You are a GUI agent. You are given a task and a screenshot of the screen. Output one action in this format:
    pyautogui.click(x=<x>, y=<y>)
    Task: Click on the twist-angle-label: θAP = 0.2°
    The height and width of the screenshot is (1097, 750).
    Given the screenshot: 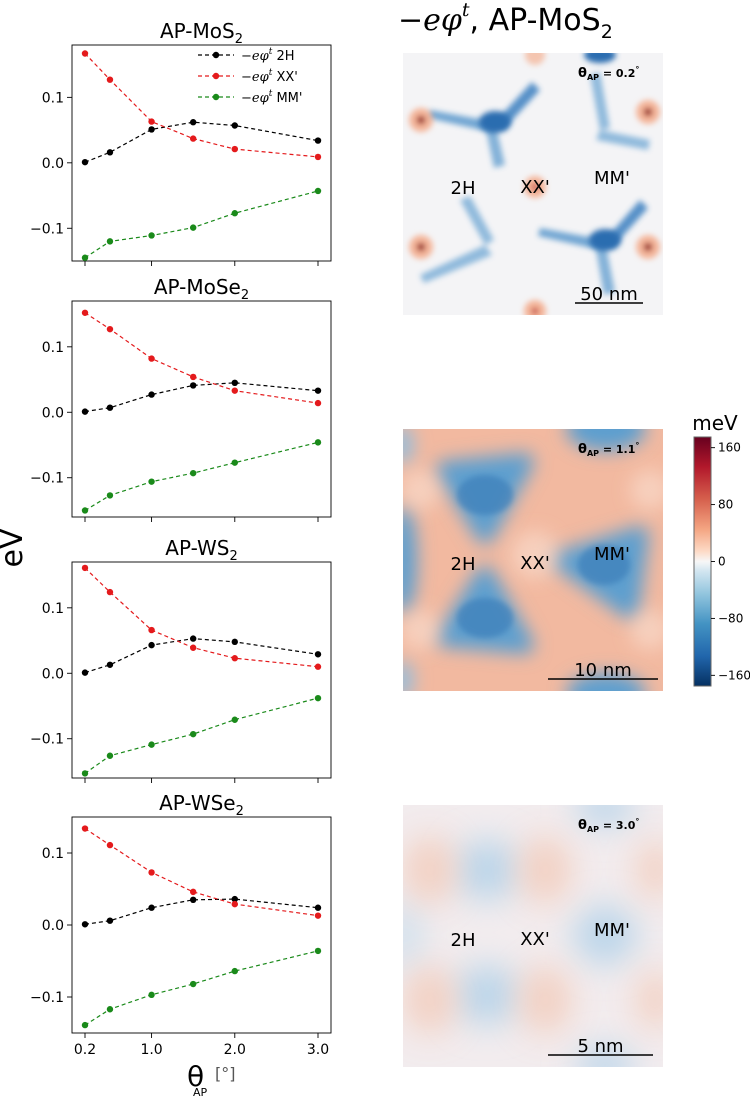 What is the action you would take?
    pyautogui.click(x=608, y=73)
    